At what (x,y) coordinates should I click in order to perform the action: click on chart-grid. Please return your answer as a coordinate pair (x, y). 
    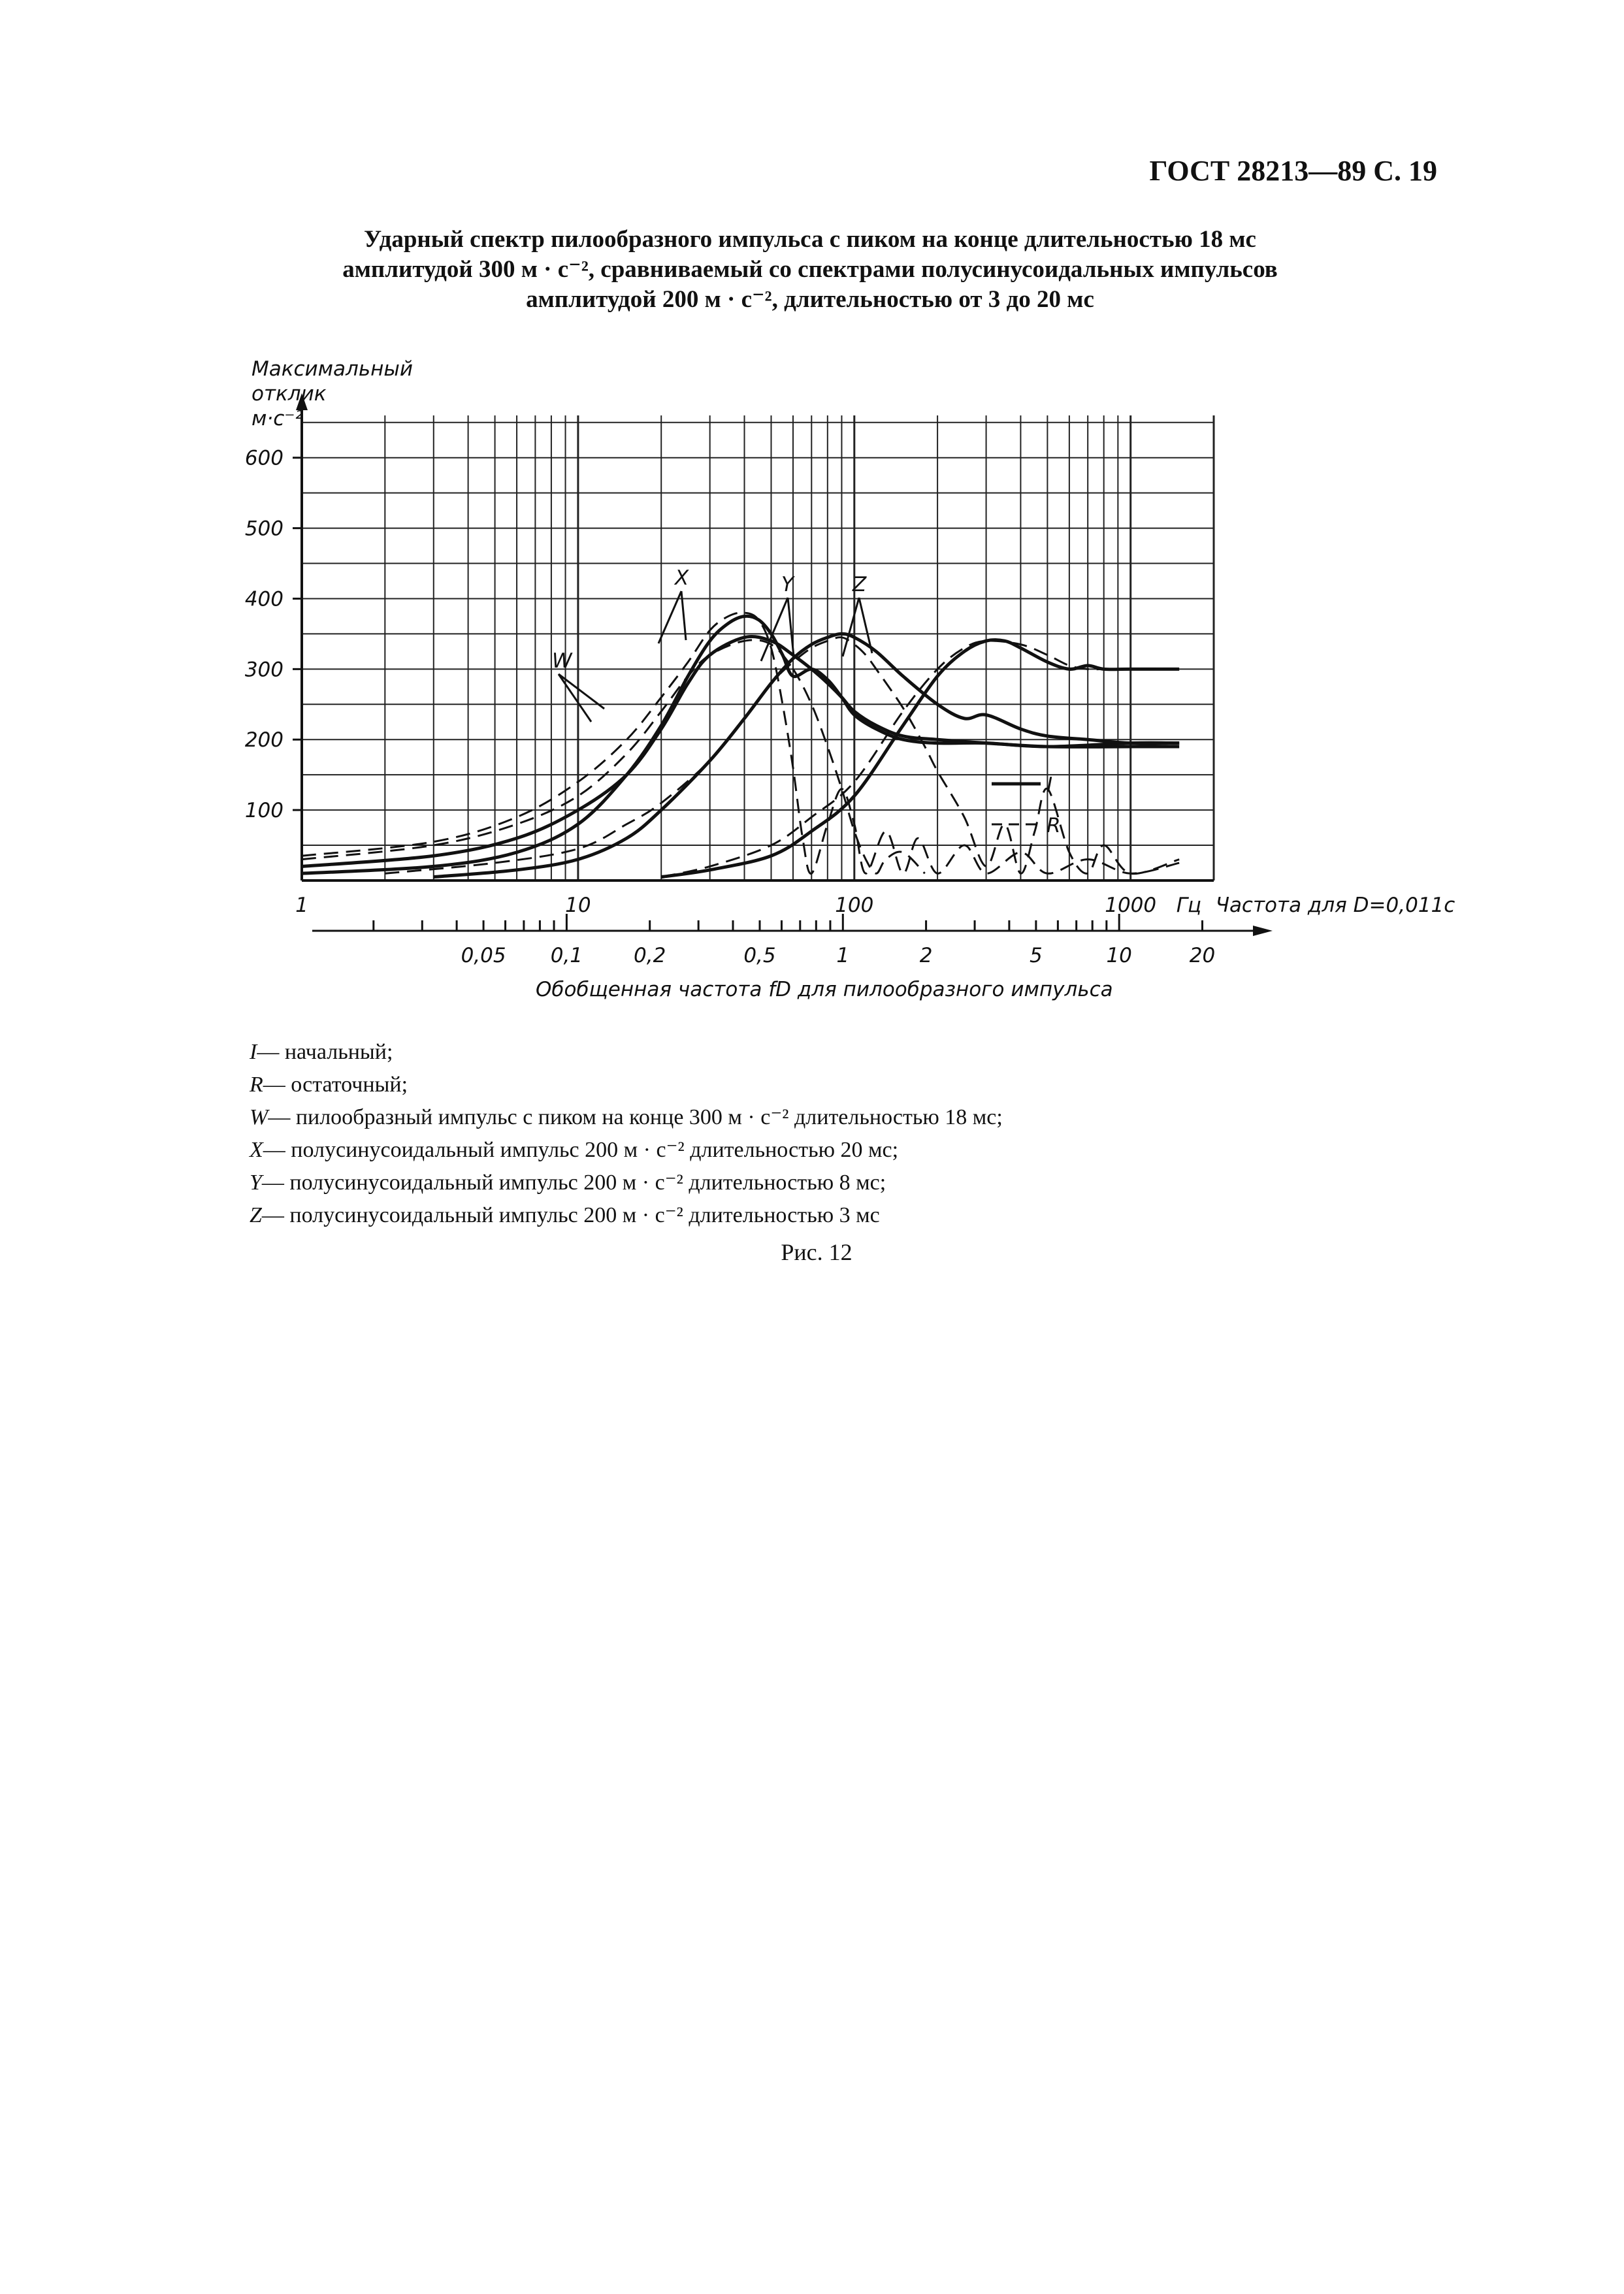
    Looking at the image, I should click on (757, 647).